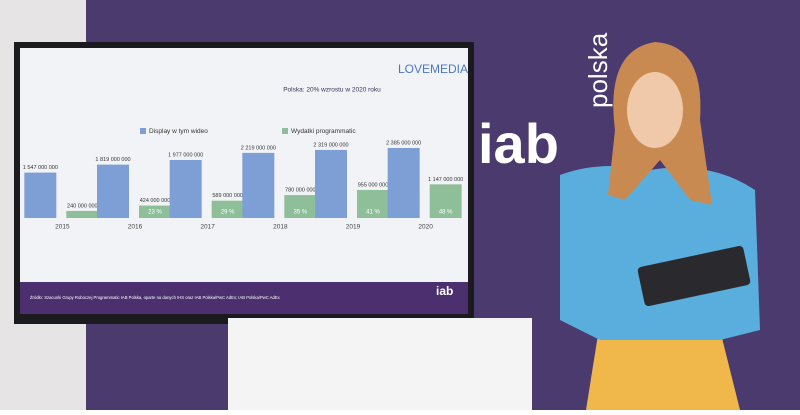  I want to click on value-label: 1 819 000 000, so click(112, 160).